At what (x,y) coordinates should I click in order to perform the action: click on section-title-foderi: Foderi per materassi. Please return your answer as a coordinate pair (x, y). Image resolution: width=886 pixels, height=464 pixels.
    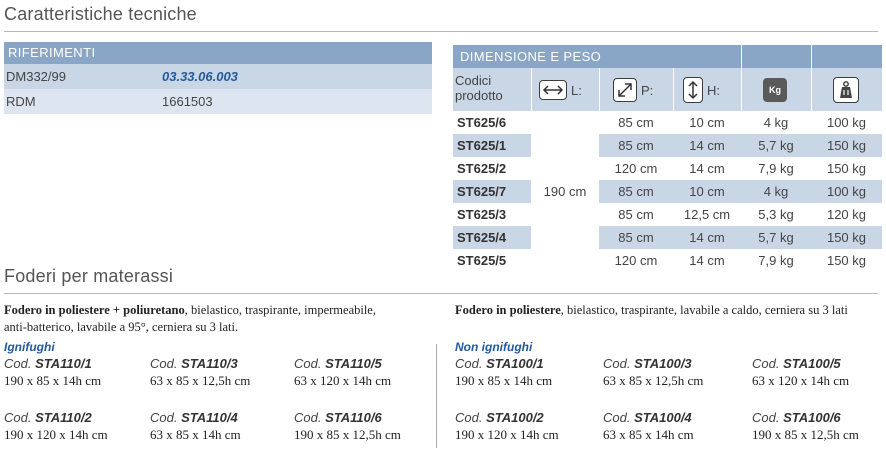
    Looking at the image, I should click on (89, 276).